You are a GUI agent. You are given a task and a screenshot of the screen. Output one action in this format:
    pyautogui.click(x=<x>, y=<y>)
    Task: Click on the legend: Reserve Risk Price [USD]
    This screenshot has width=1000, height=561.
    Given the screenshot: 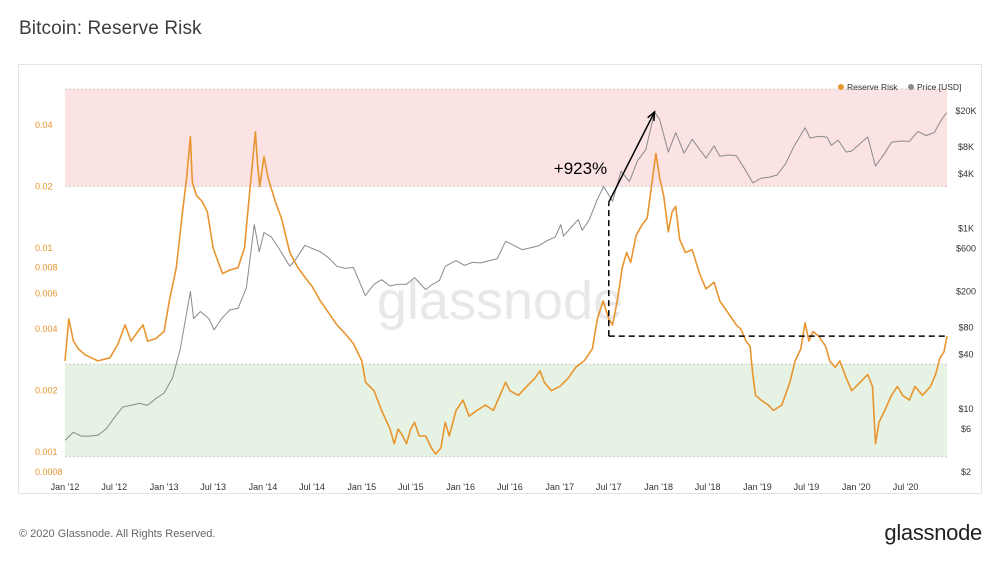 What is the action you would take?
    pyautogui.click(x=899, y=87)
    